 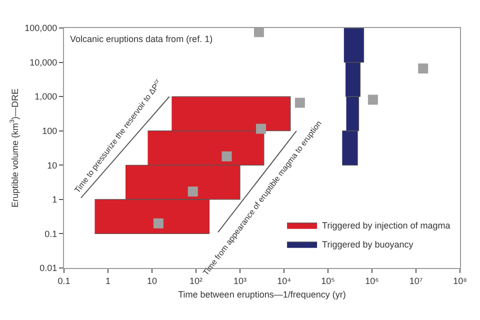 I want to click on x-tick-label: 10⁶, so click(x=372, y=281).